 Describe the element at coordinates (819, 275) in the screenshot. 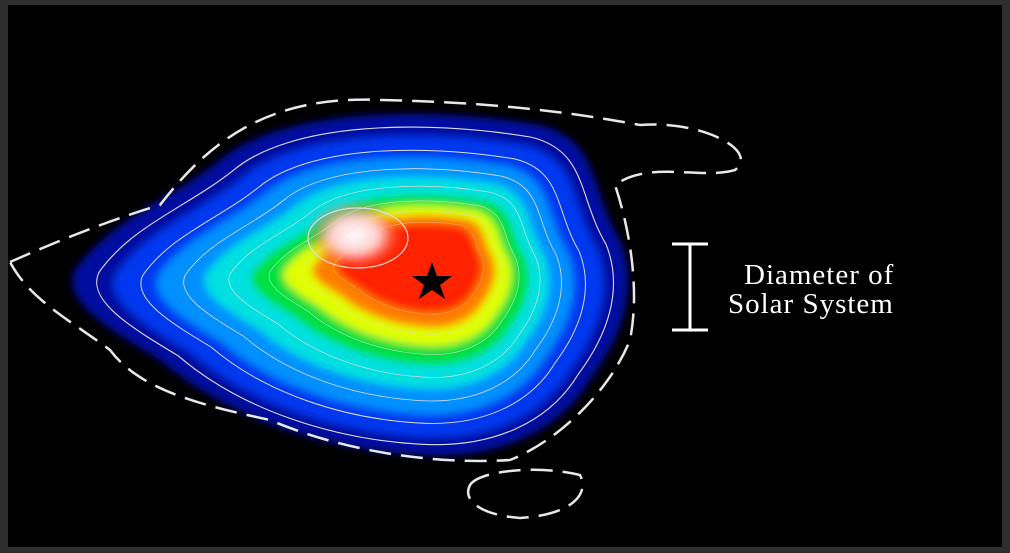

I see `scale-label-line1: Diameter of` at that location.